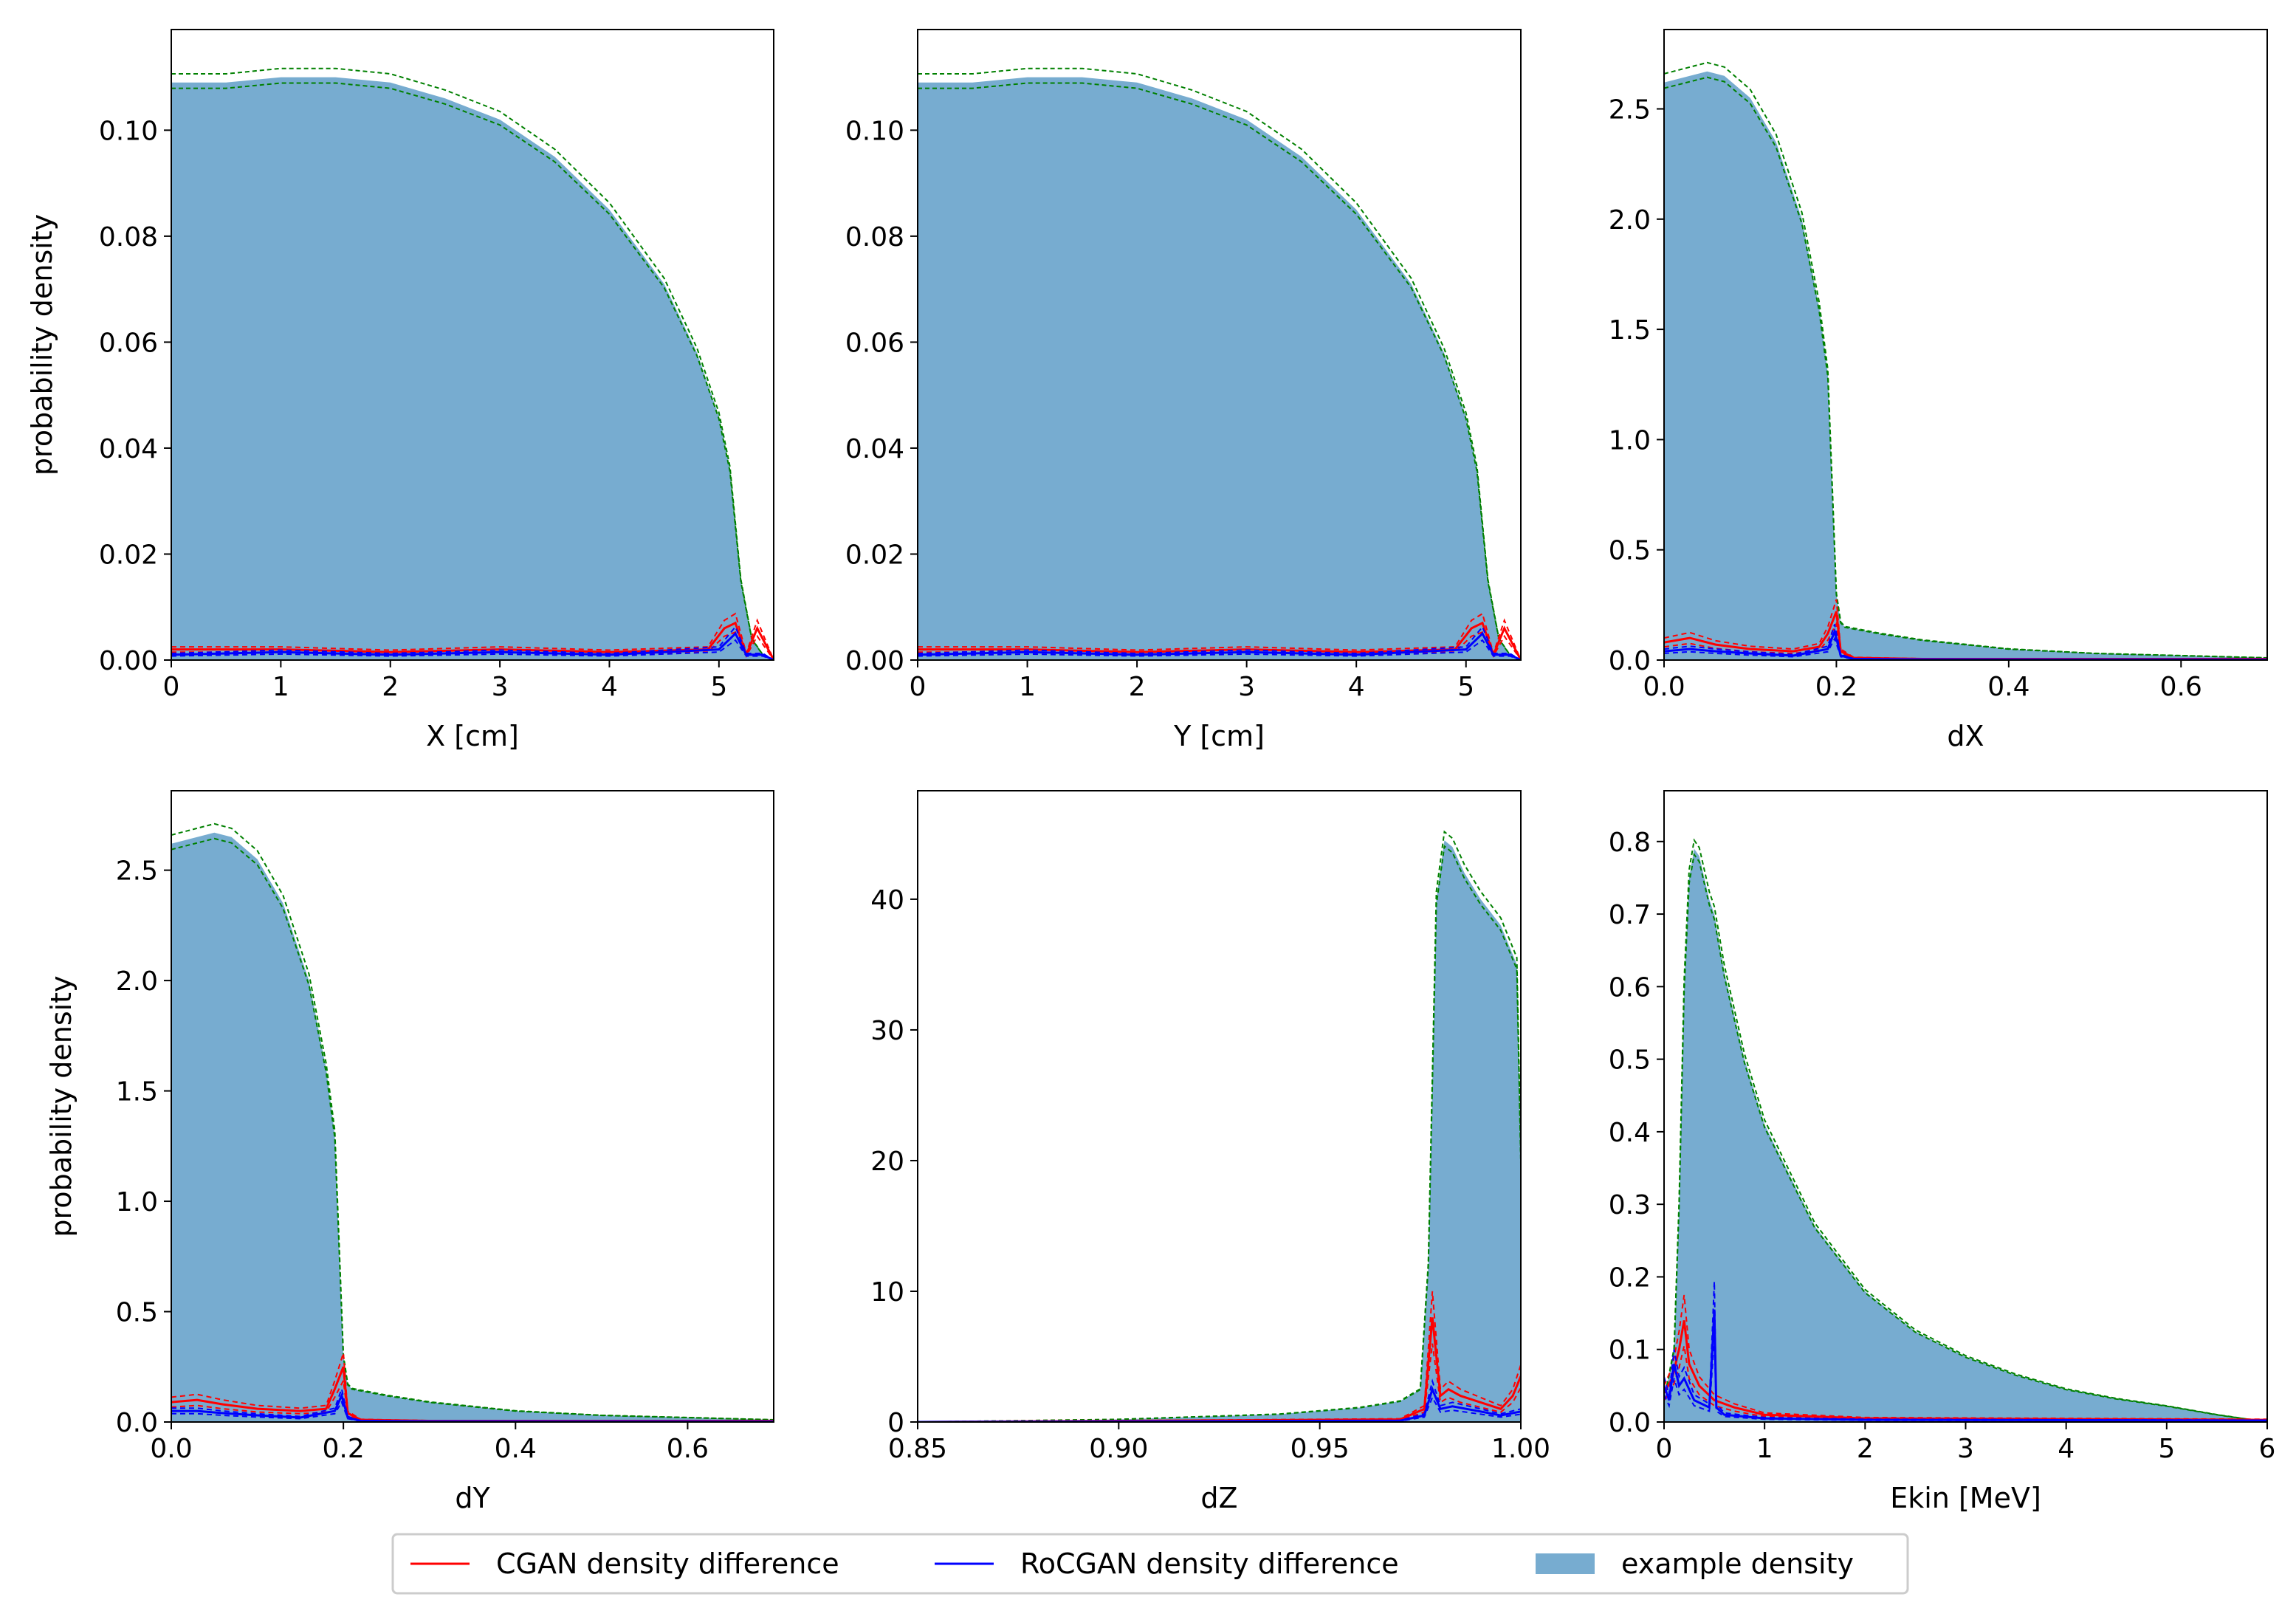 The height and width of the screenshot is (1611, 2296). What do you see at coordinates (472, 371) in the screenshot?
I see `envelope-line-x-lower` at bounding box center [472, 371].